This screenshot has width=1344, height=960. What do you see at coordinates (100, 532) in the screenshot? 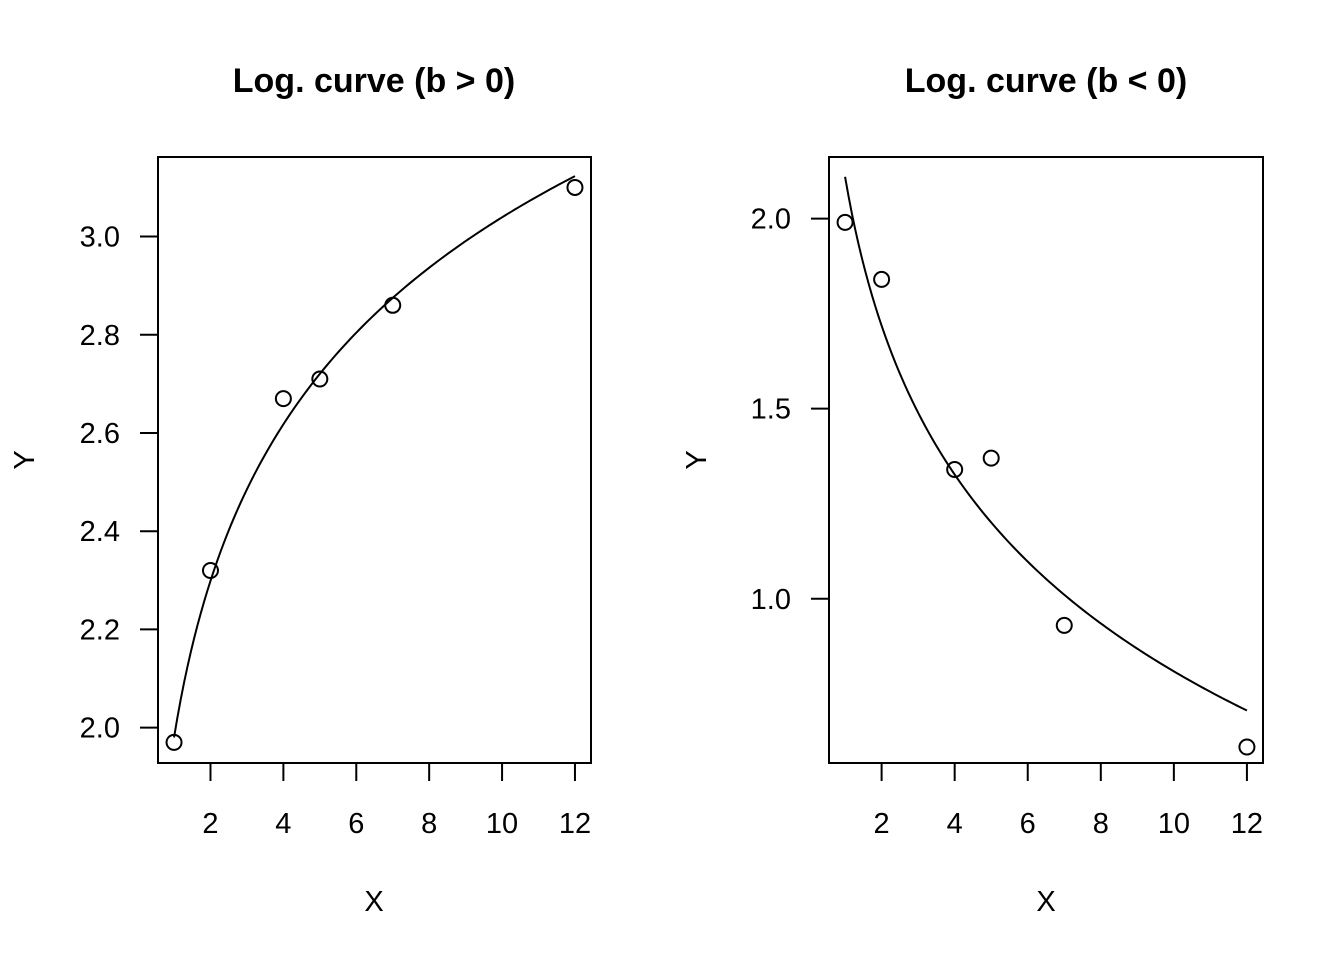
I see `y-tick-label: 2.4` at bounding box center [100, 532].